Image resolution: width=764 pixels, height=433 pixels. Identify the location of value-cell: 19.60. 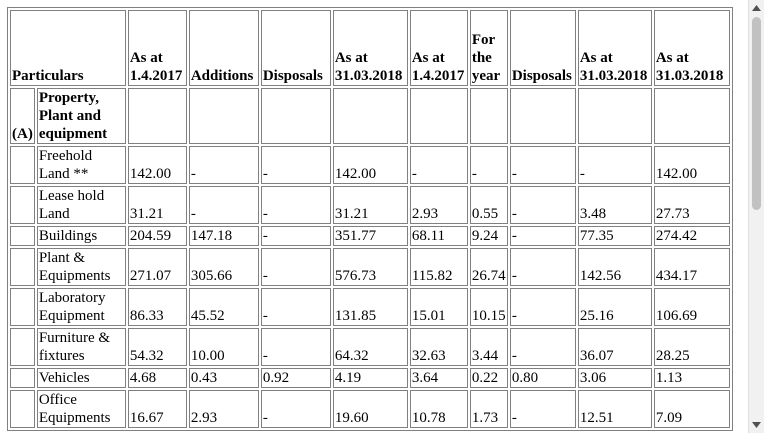
(370, 409).